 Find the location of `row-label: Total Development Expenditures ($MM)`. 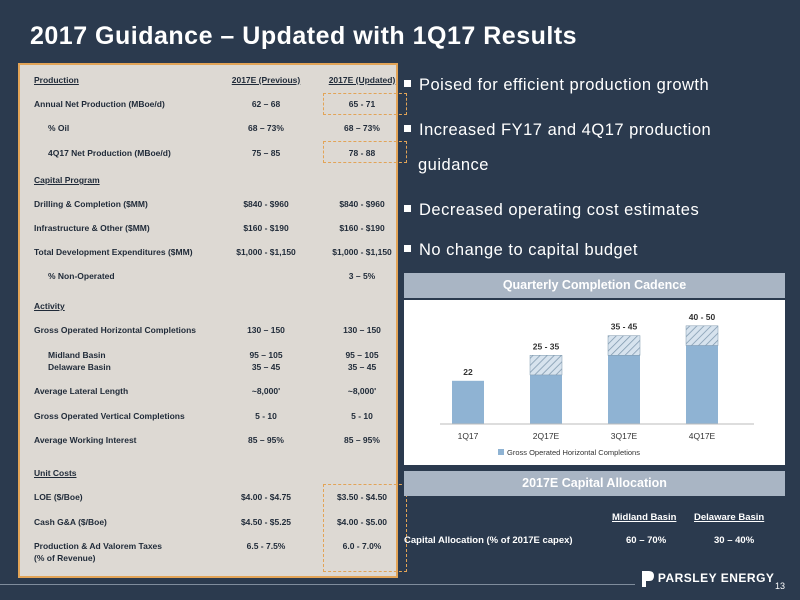

row-label: Total Development Expenditures ($MM) is located at coordinates (113, 252).